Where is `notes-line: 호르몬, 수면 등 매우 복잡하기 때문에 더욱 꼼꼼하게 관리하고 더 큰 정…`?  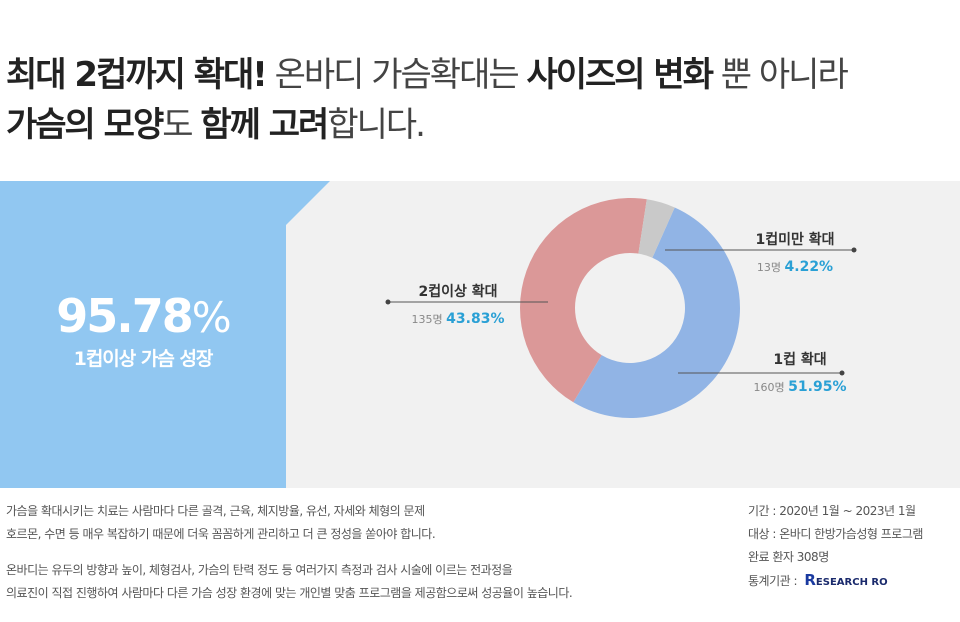 notes-line: 호르몬, 수면 등 매우 복잡하기 때문에 더욱 꼼꼼하게 관리하고 더 큰 정… is located at coordinates (221, 534).